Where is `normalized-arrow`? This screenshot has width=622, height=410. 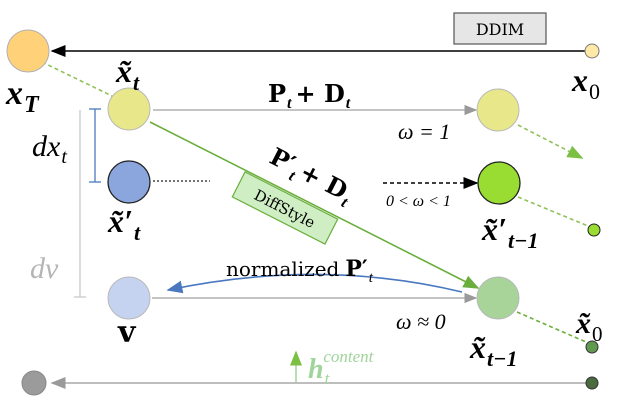
normalized-arrow is located at coordinates (314, 283).